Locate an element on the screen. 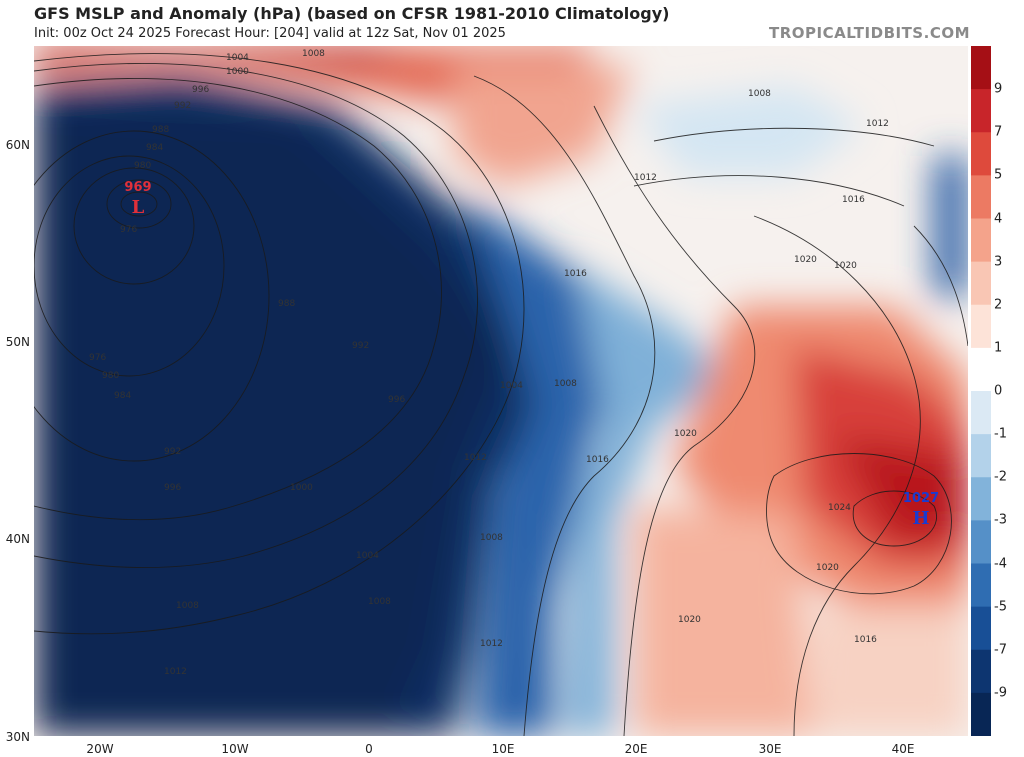 This screenshot has width=1024, height=757. high-letter: H is located at coordinates (920, 518).